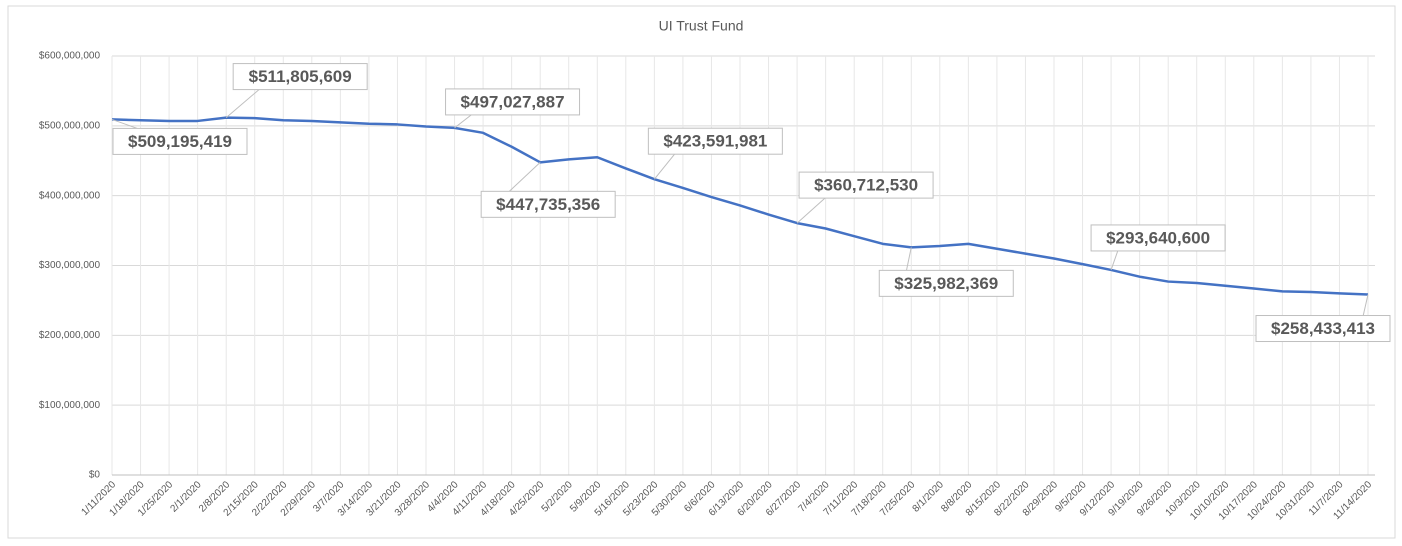  What do you see at coordinates (70, 265) in the screenshot?
I see `y-tick-label: $300,000,000` at bounding box center [70, 265].